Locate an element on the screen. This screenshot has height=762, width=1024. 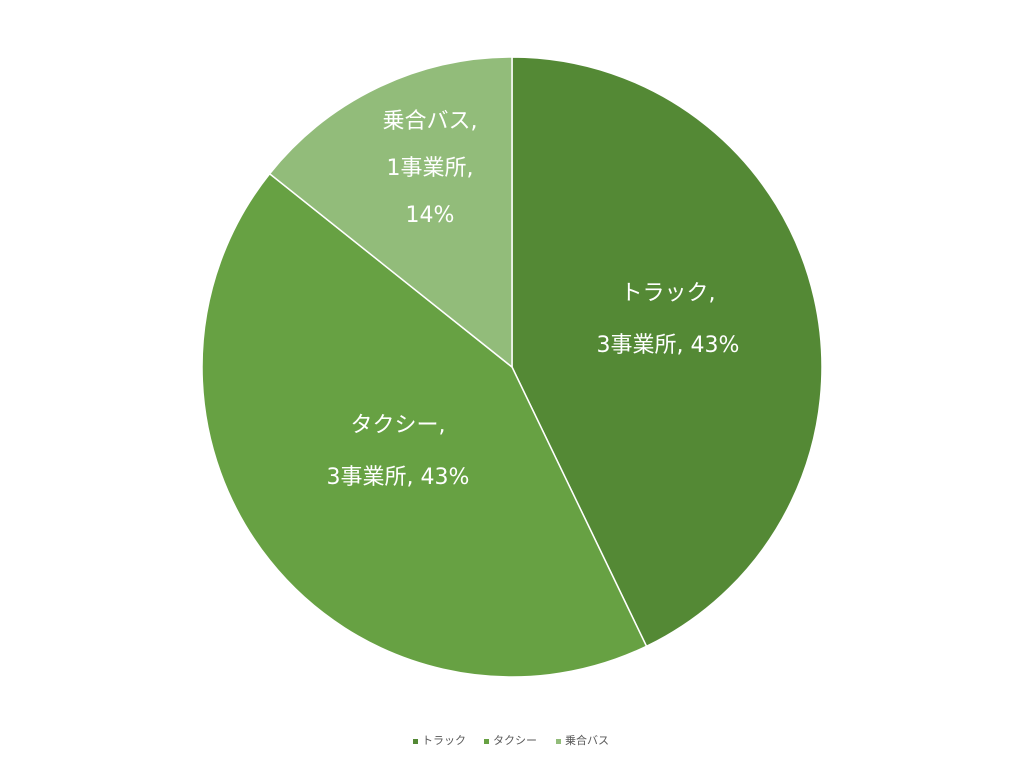
legend-label-1: トラック is located at coordinates (444, 740).